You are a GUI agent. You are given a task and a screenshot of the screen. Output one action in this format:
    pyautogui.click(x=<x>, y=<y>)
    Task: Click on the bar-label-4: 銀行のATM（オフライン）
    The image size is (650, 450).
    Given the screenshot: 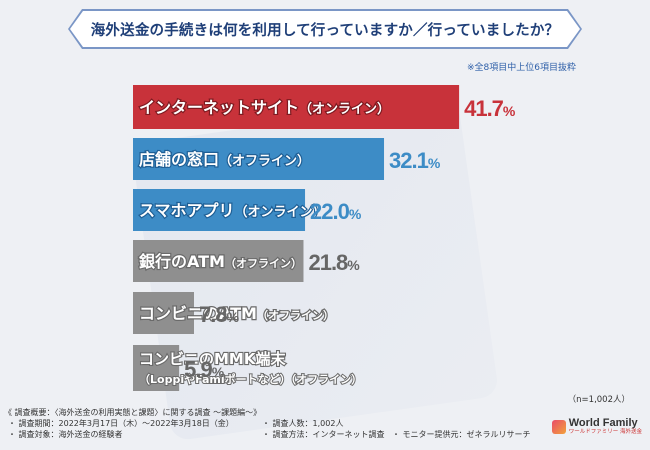 What is the action you would take?
    pyautogui.click(x=220, y=261)
    